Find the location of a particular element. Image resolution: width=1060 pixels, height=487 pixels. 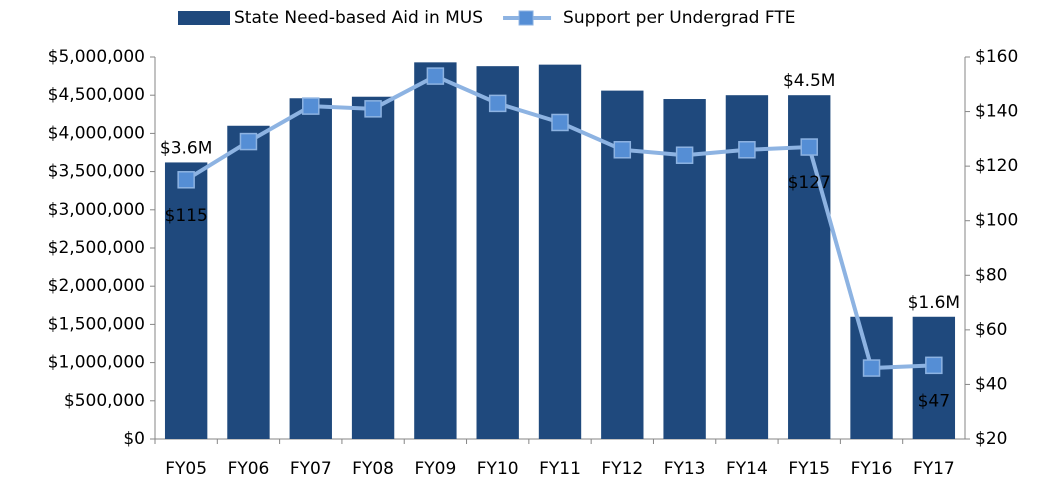

x-tick-label: FY12 is located at coordinates (622, 469).